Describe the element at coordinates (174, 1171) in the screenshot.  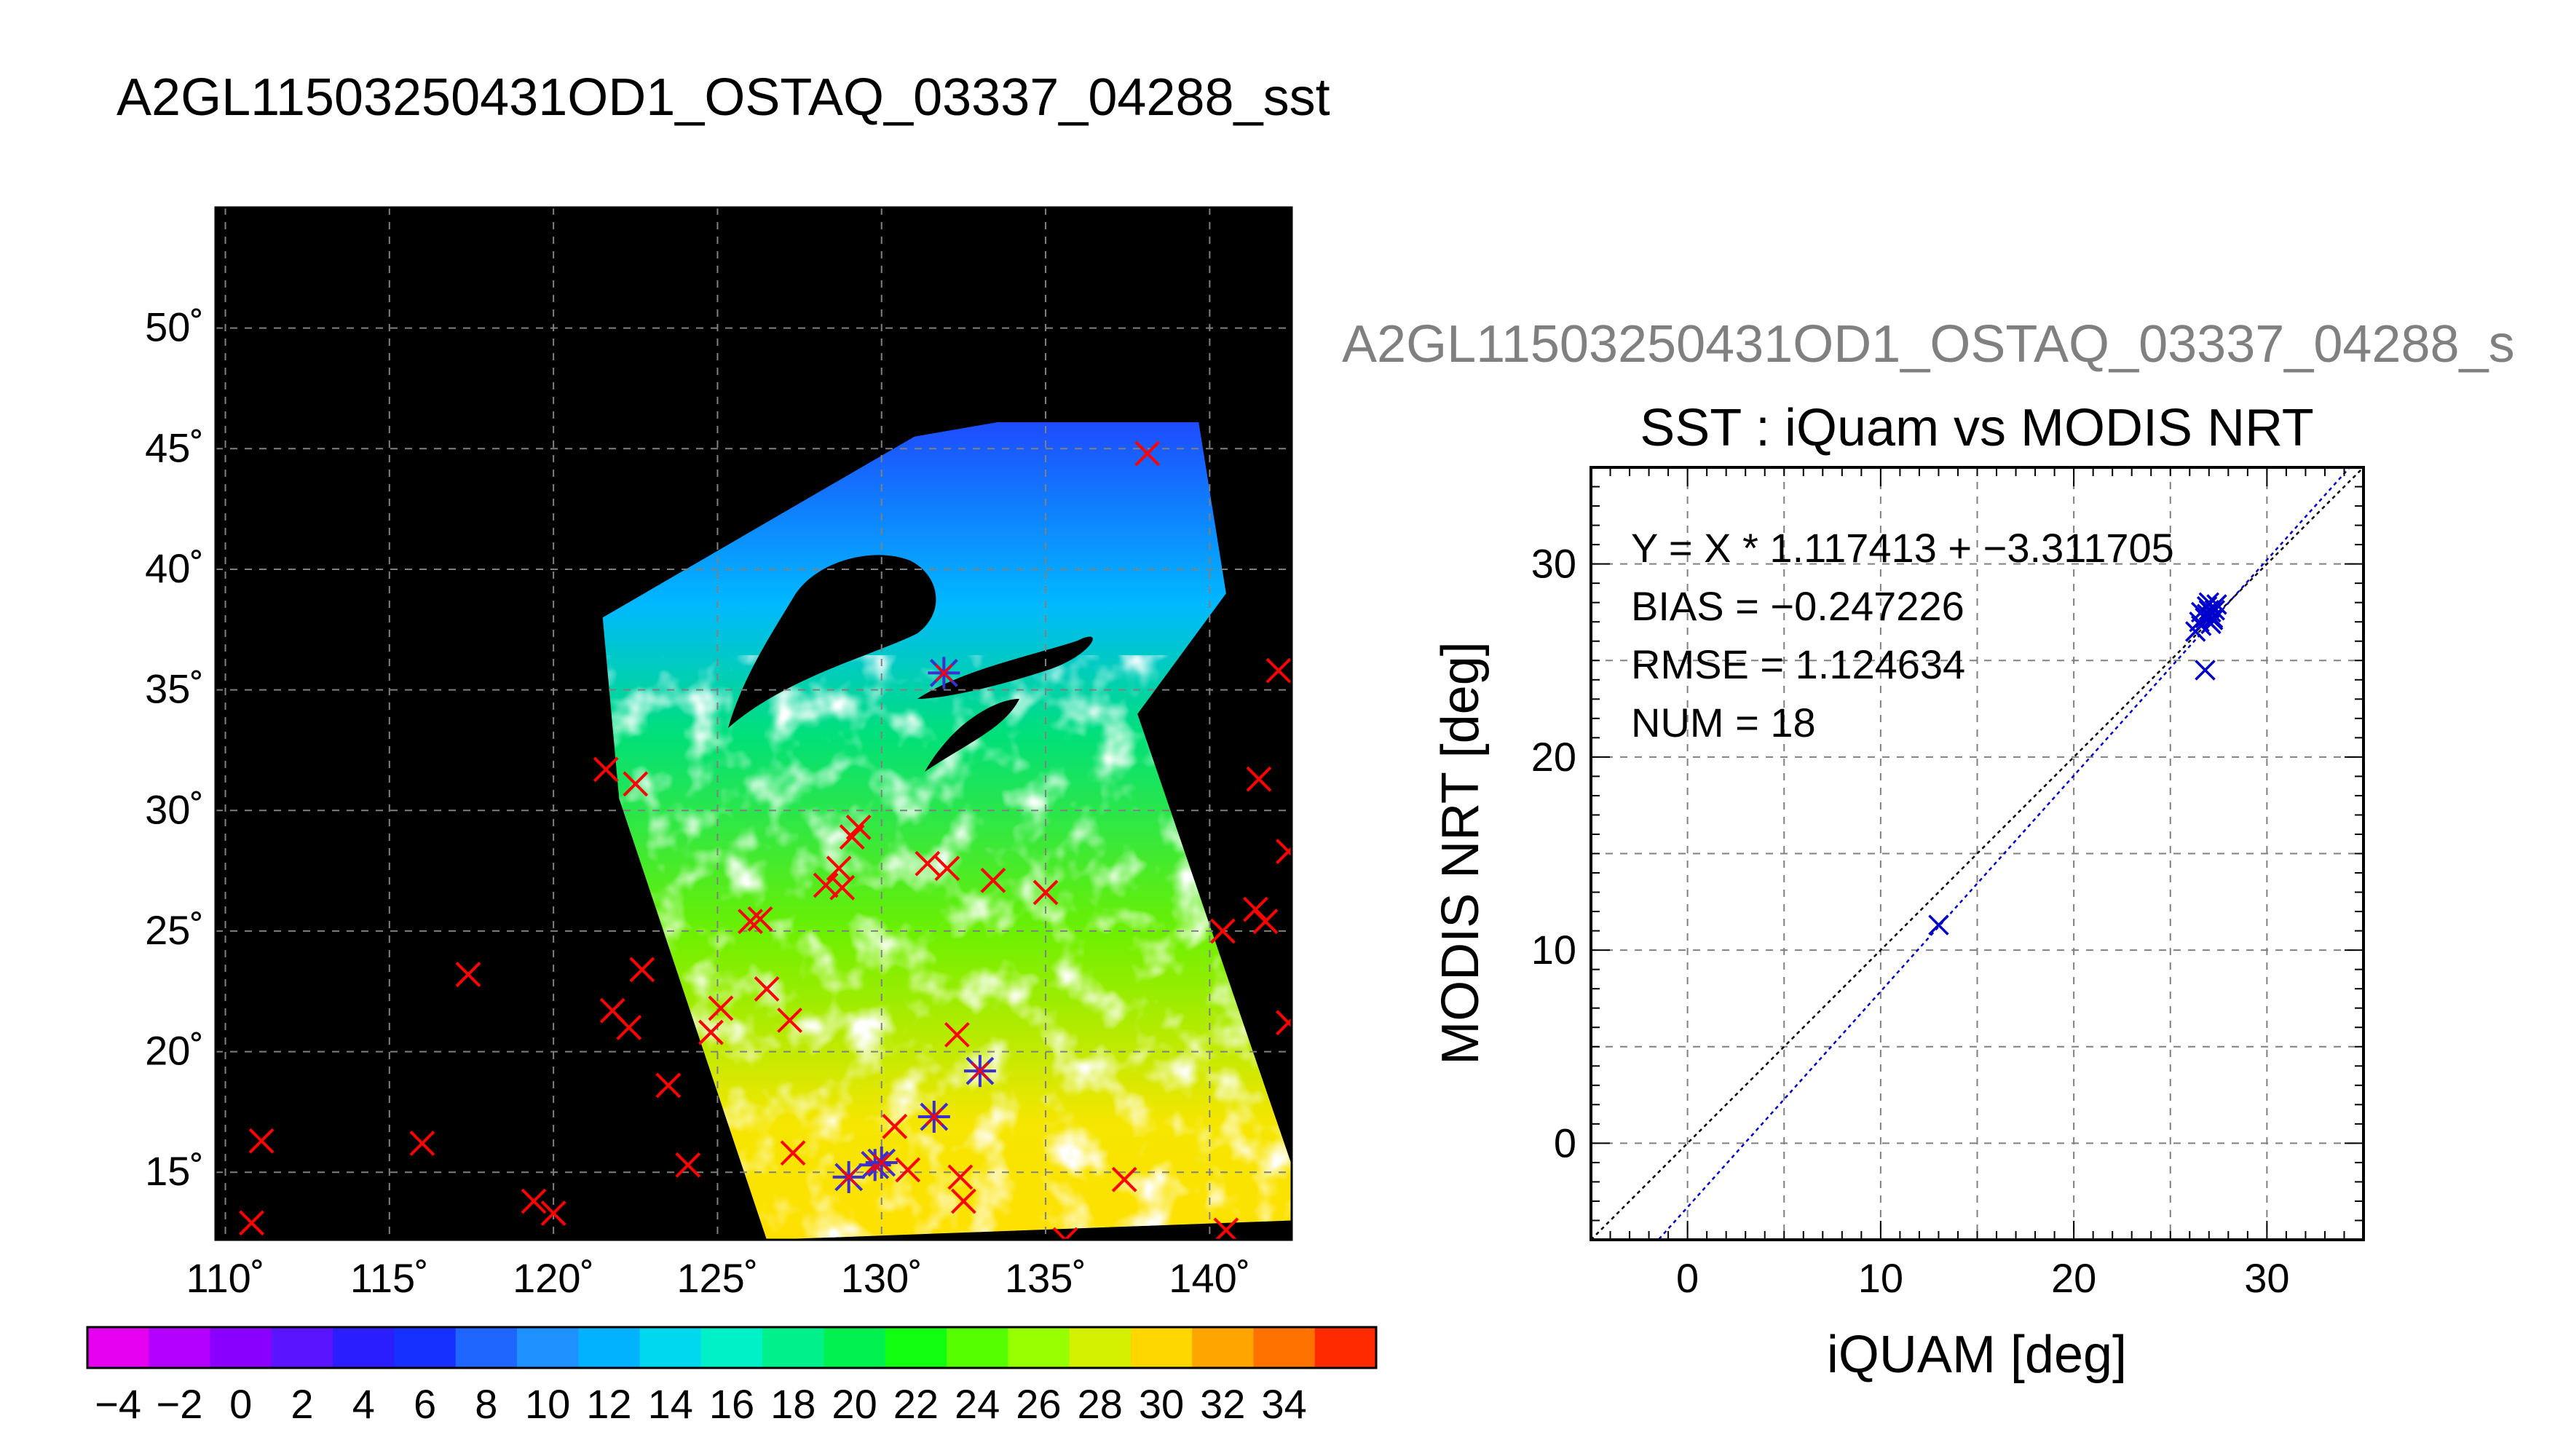
I see `lat-tick-label: 15˚` at that location.